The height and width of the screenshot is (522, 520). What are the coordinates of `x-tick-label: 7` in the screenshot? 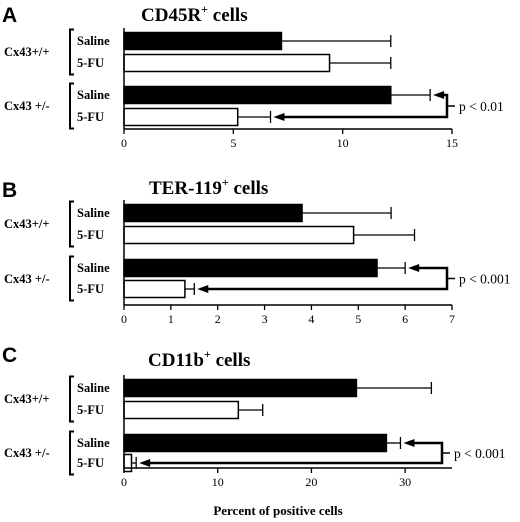 It's located at (452, 319).